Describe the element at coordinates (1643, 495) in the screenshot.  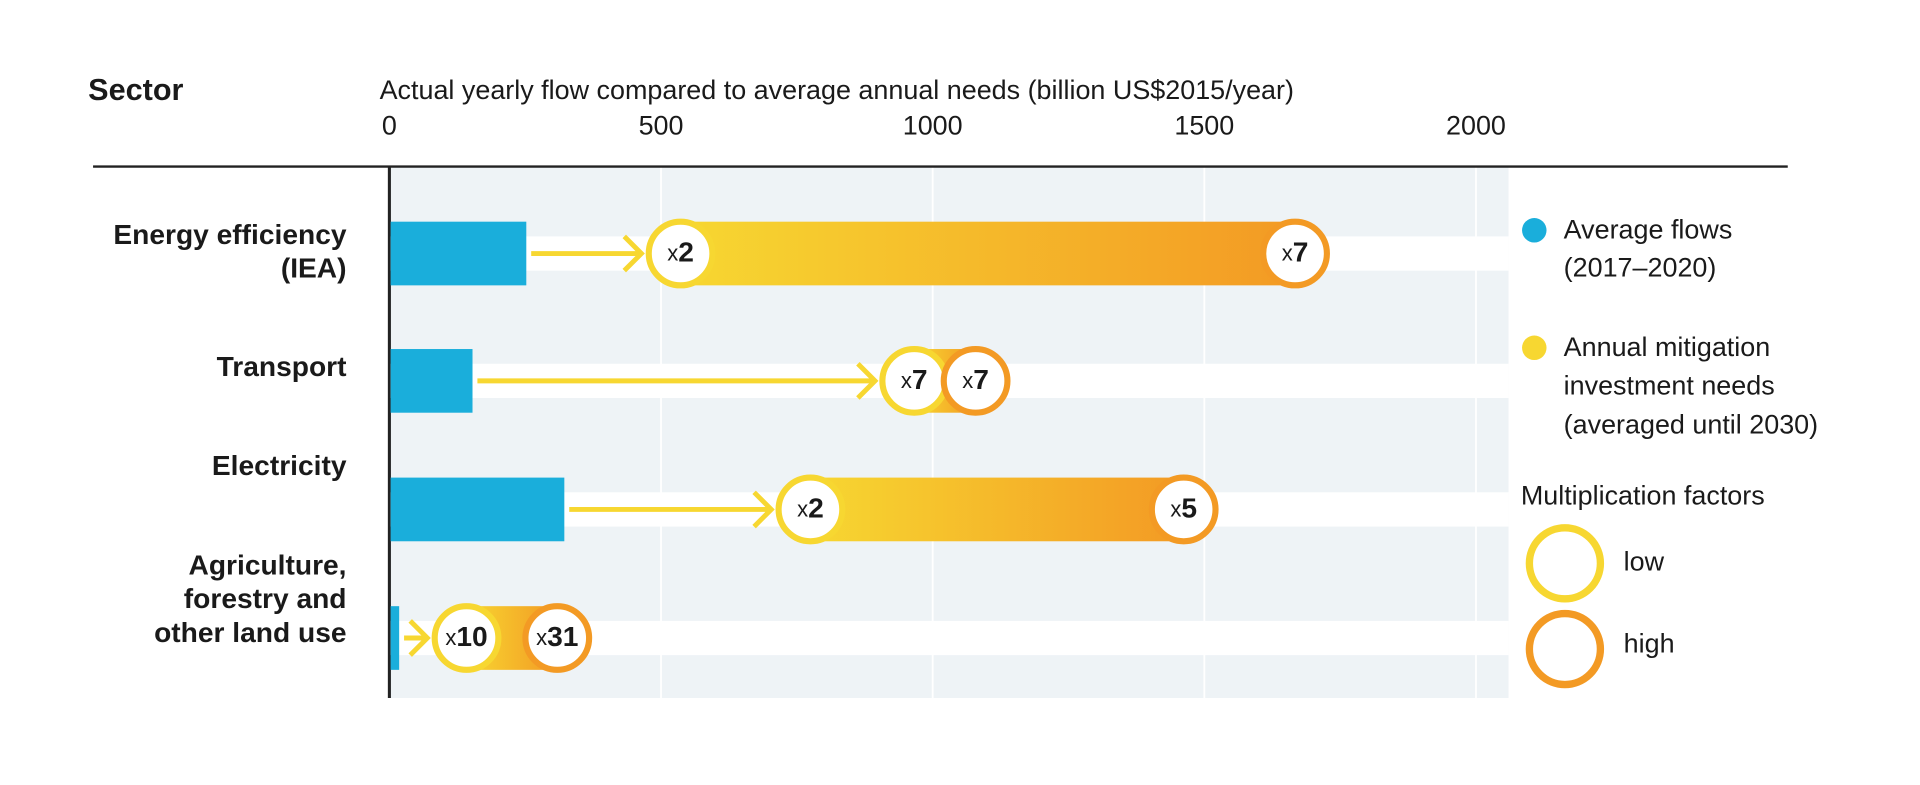
I see `legend-title: Multiplication factors` at that location.